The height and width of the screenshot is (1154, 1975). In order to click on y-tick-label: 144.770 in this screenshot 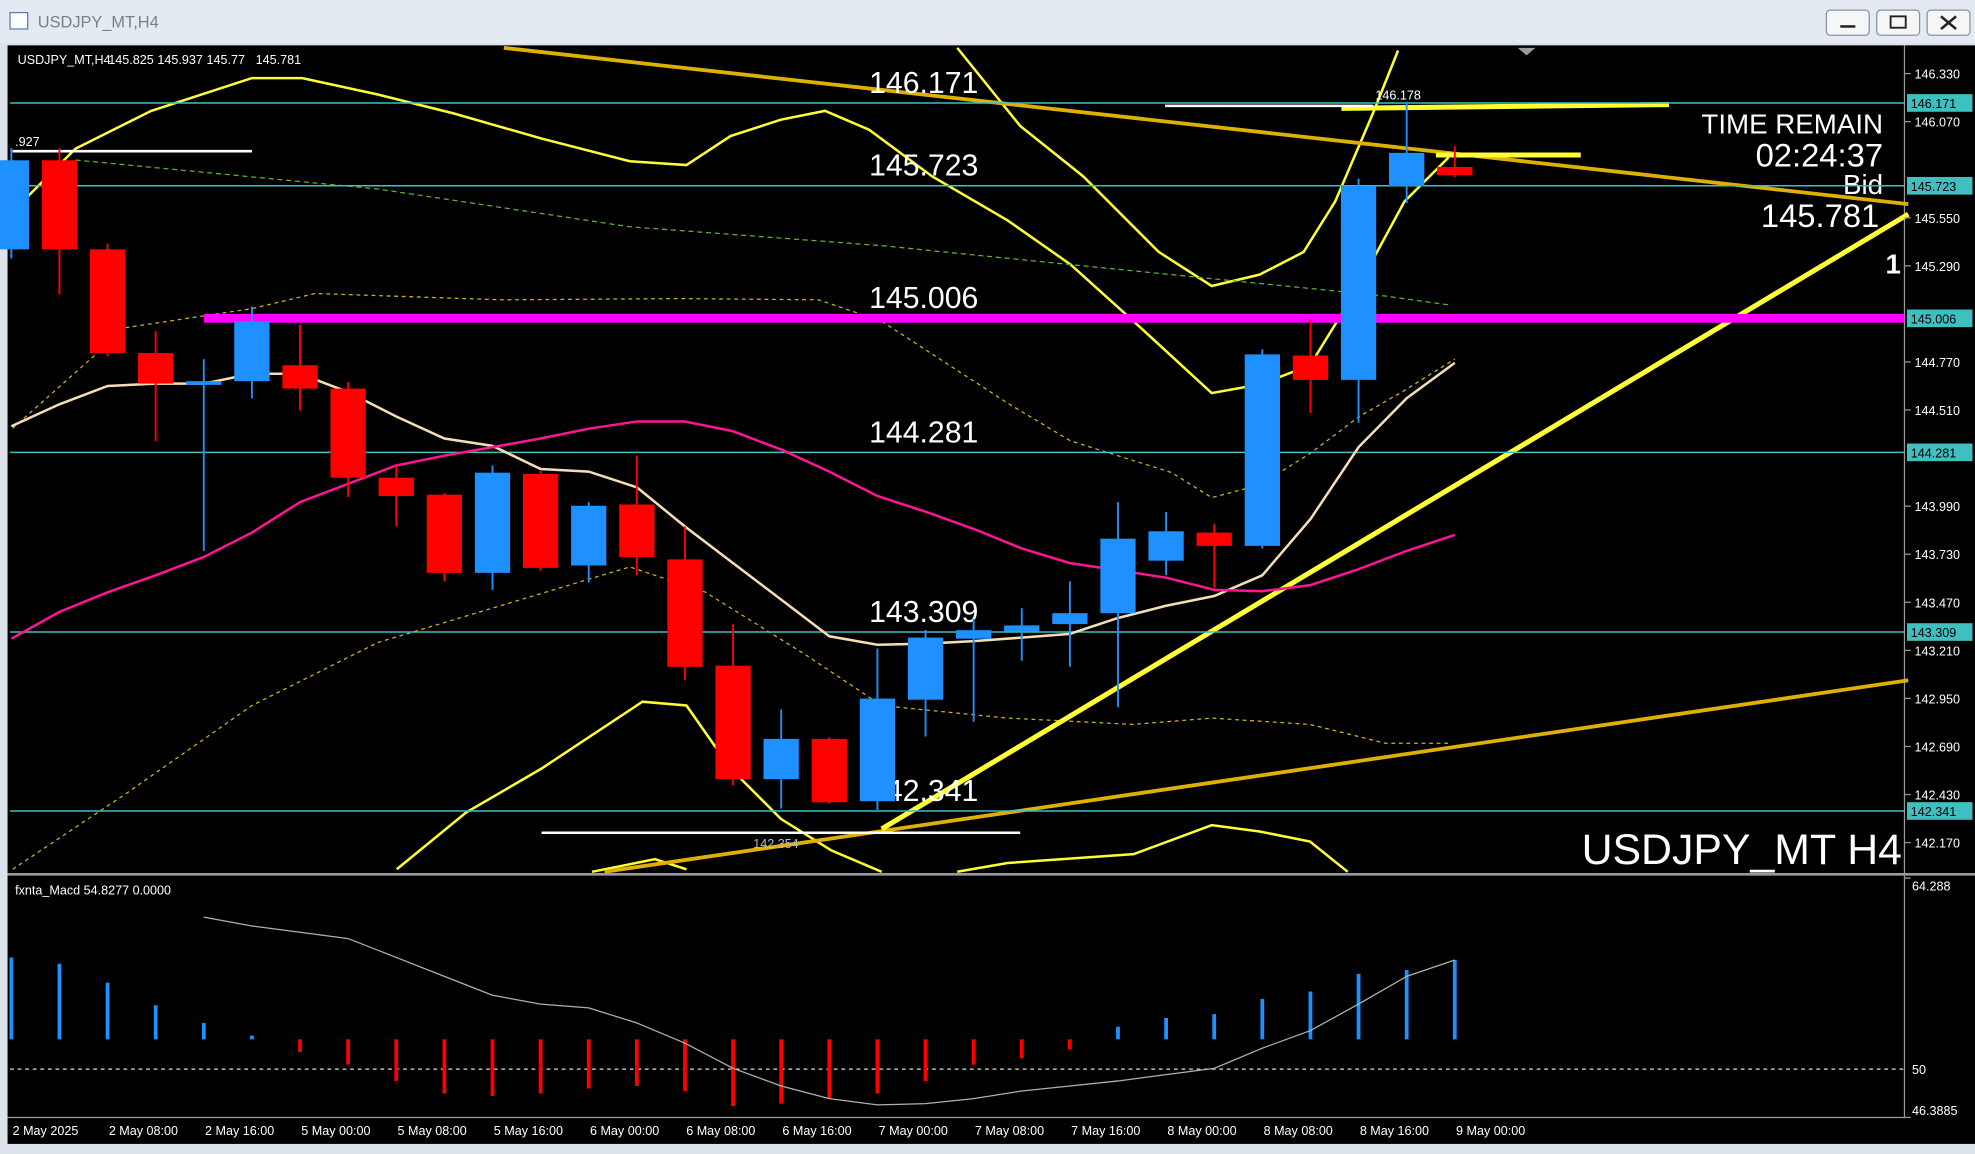, I will do `click(1937, 363)`.